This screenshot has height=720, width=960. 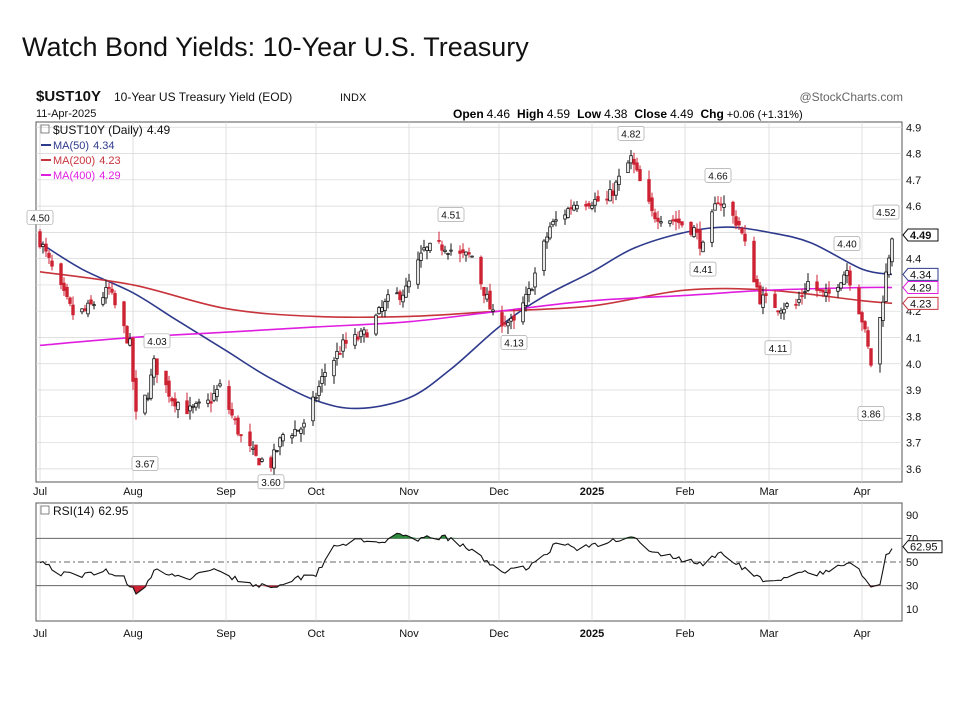 I want to click on rsi-grid, so click(x=469, y=562).